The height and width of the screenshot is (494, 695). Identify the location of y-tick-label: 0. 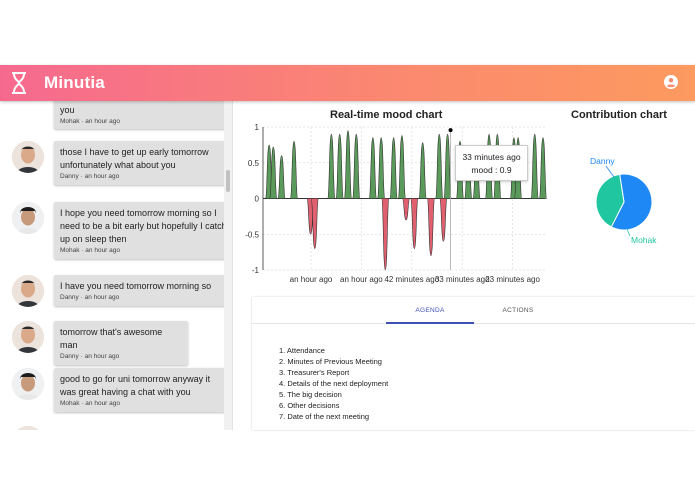
(257, 199).